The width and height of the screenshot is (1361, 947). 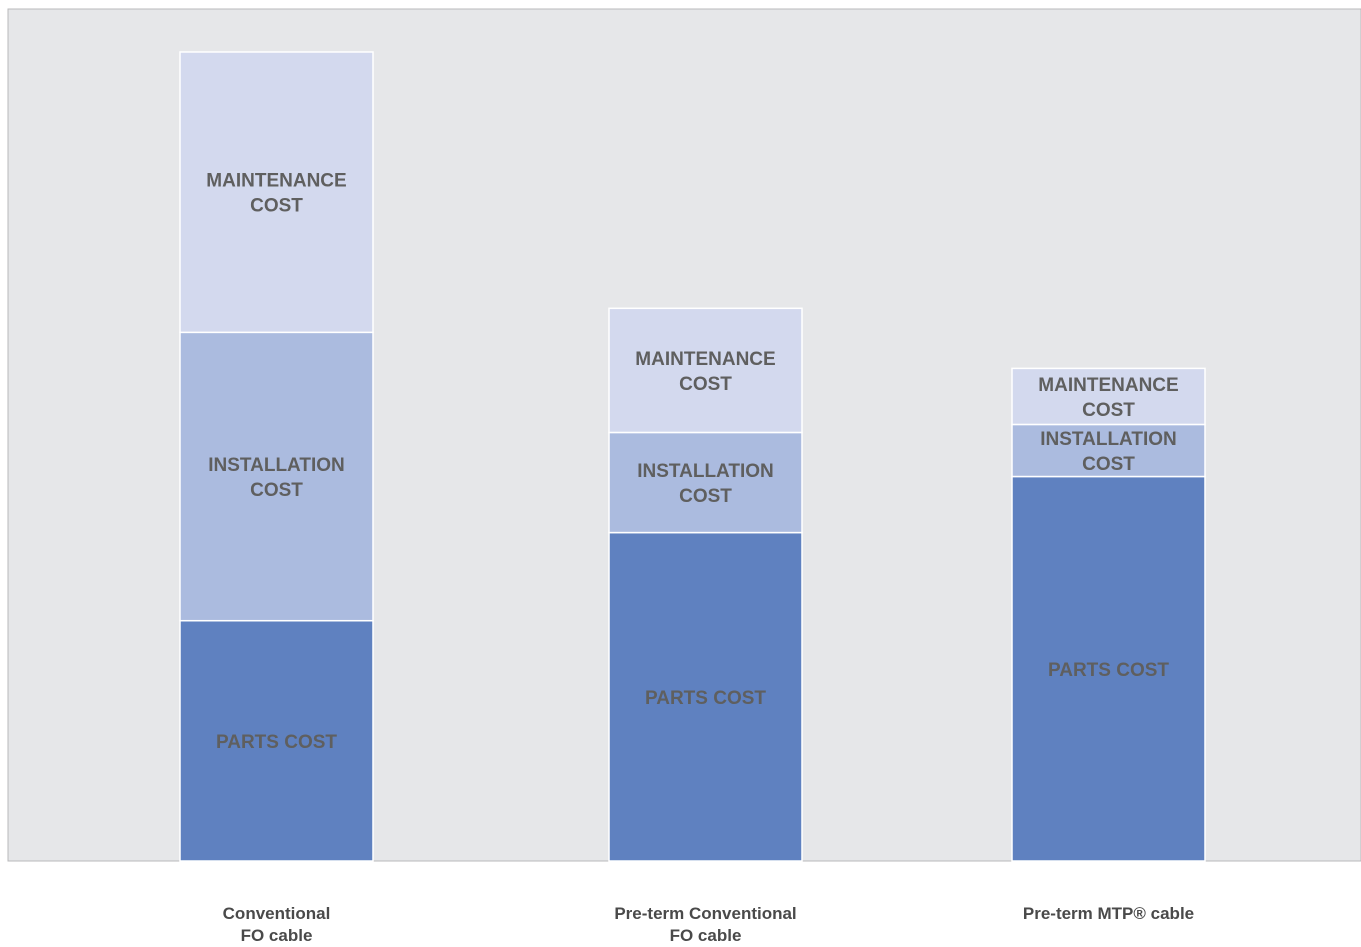 I want to click on category-label-2: Pre-term Conventional, so click(x=705, y=913).